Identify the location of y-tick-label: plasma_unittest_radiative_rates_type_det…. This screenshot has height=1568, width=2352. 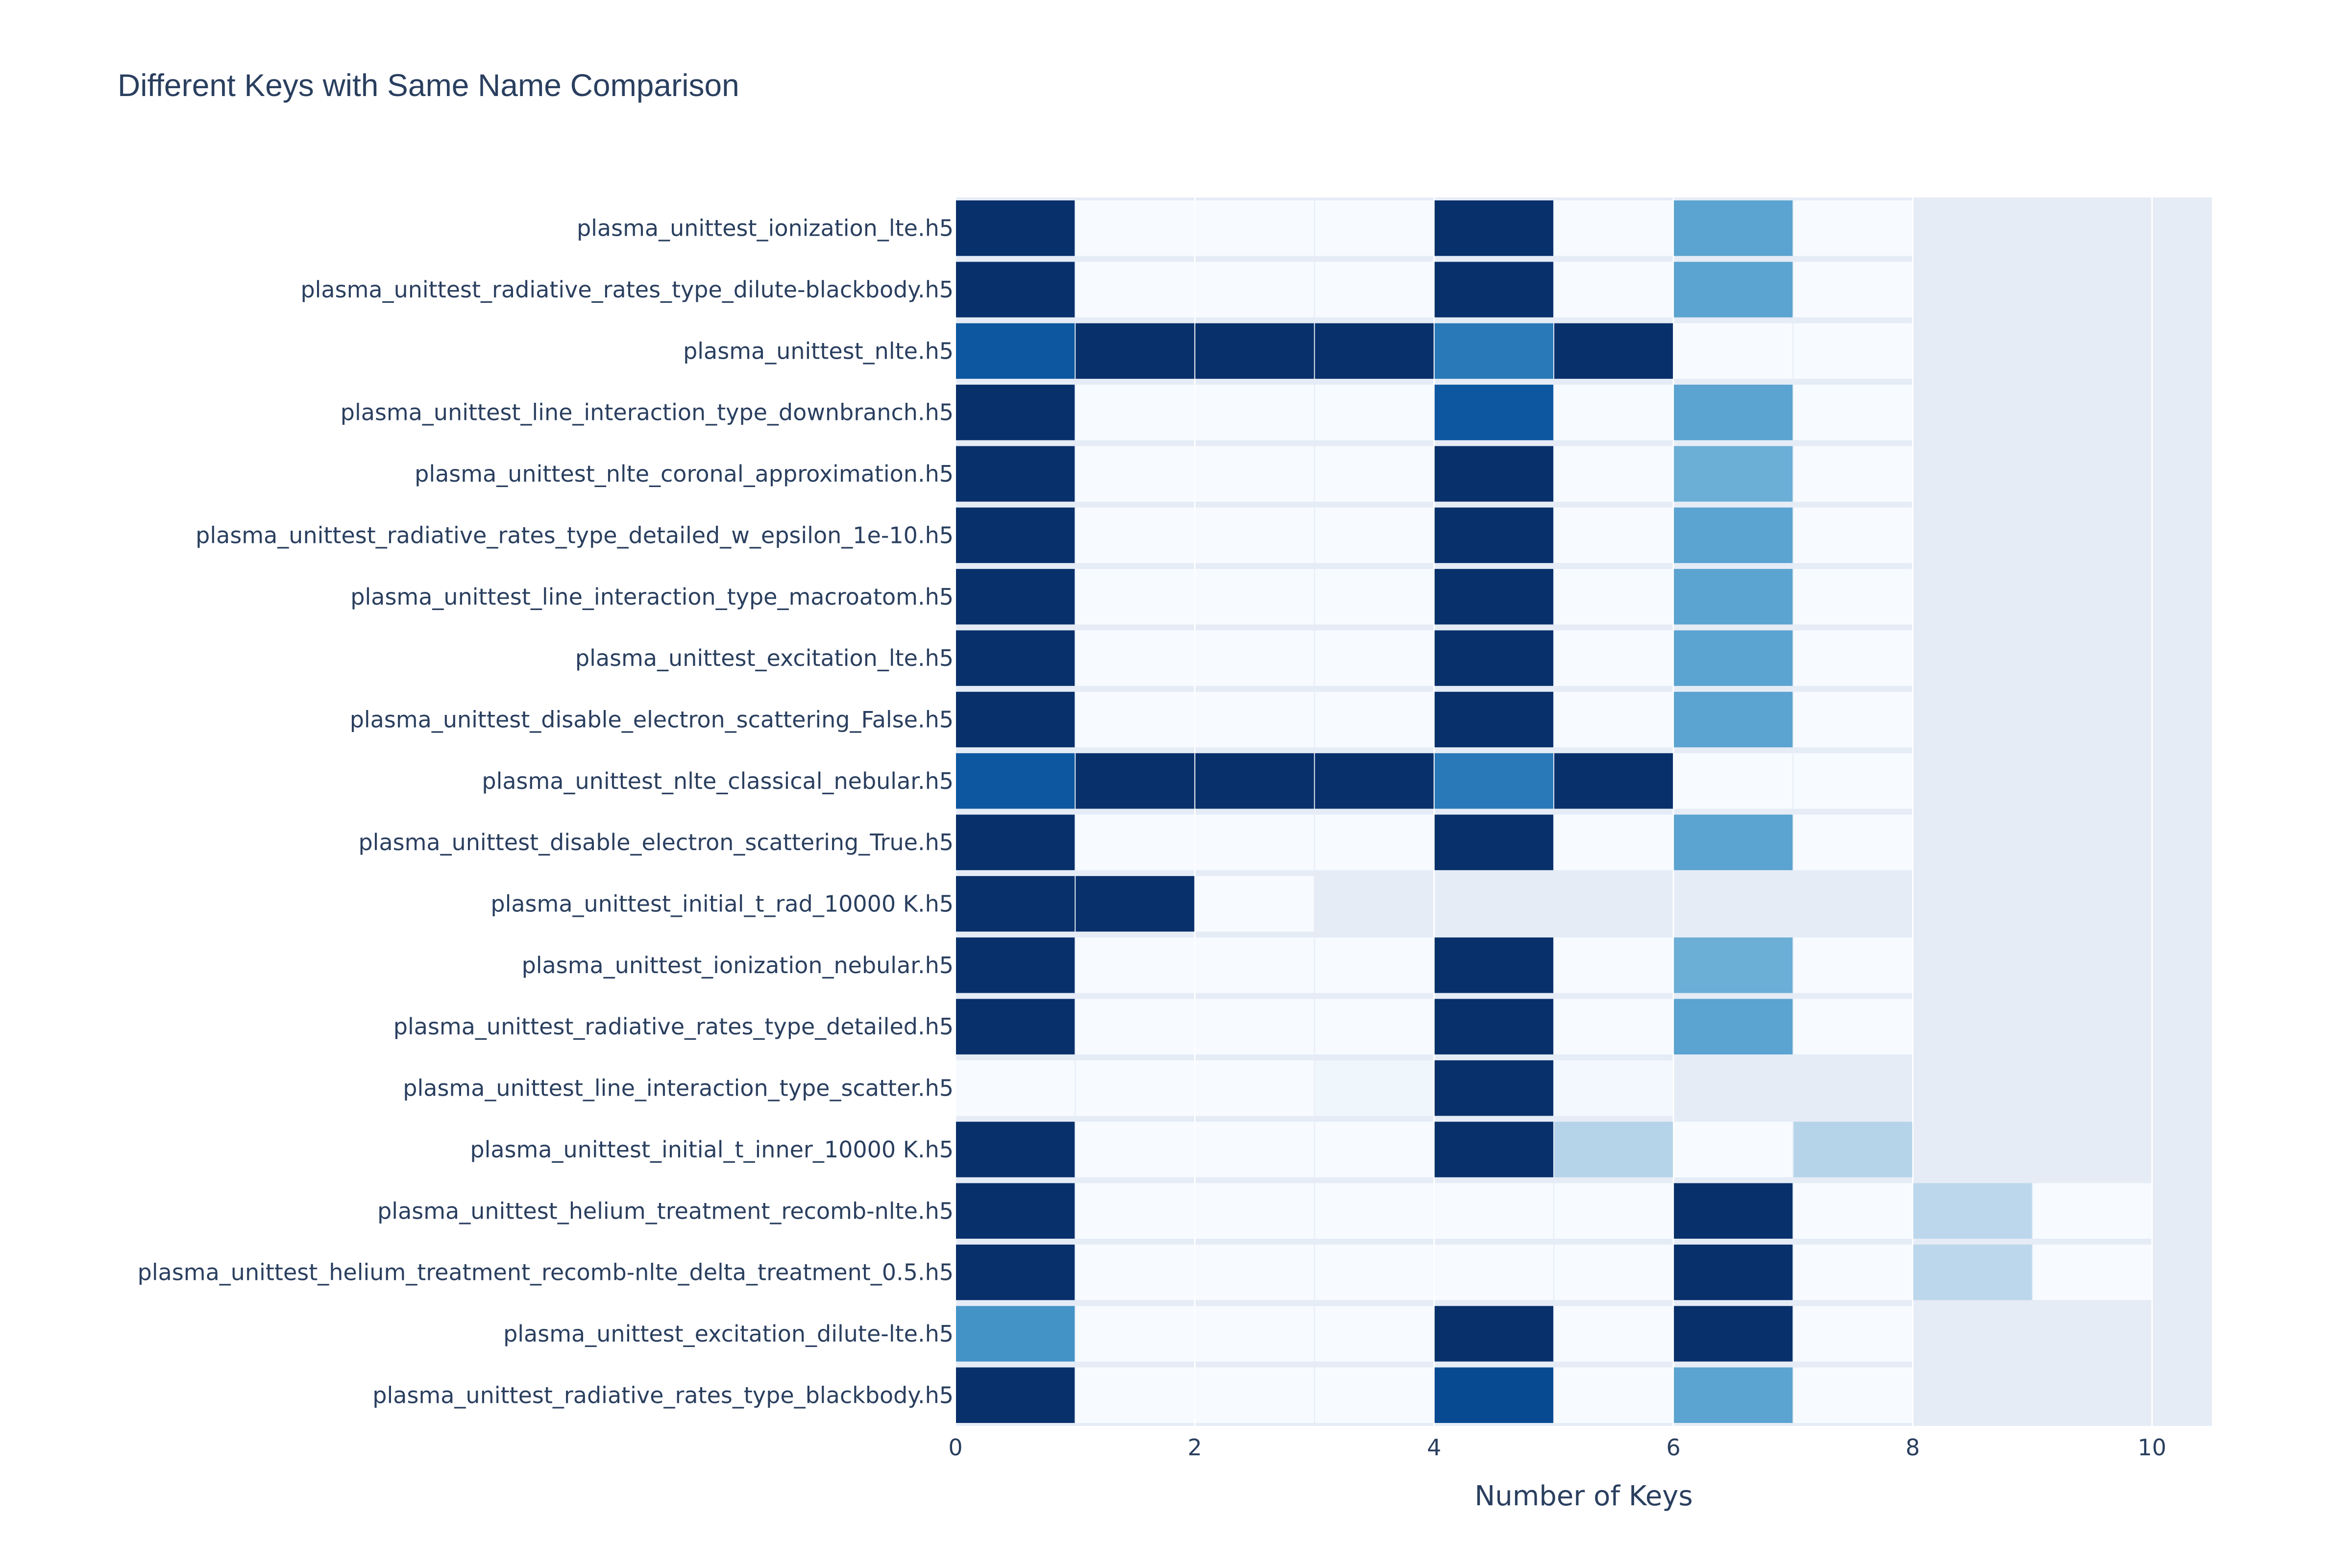
(575, 535).